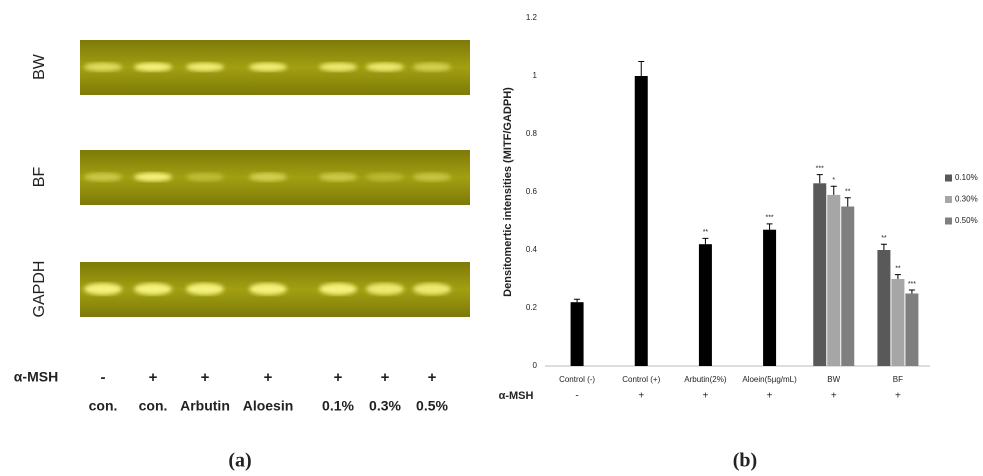 This screenshot has width=983, height=476. What do you see at coordinates (966, 177) in the screenshot?
I see `legend-label: 0.10%` at bounding box center [966, 177].